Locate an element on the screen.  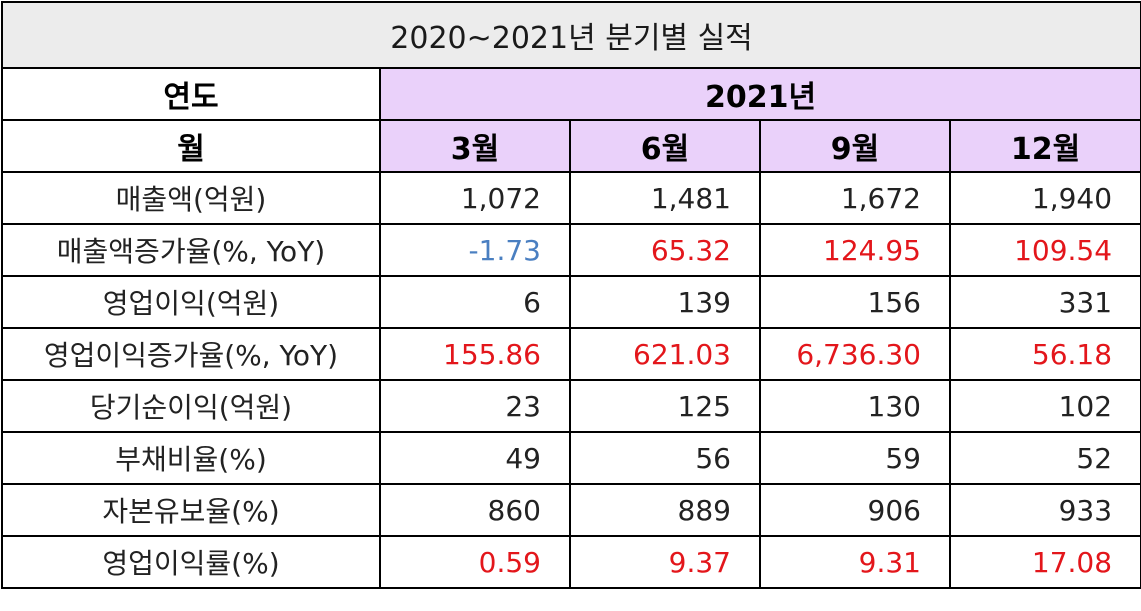
row-label-cell: 당기순이익(억원) is located at coordinates (191, 406).